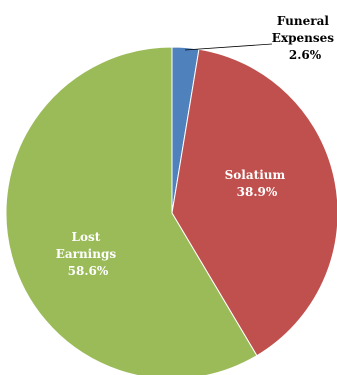 The width and height of the screenshot is (337, 375). Describe the element at coordinates (228, 47) in the screenshot. I see `funeral-leader-line` at that location.